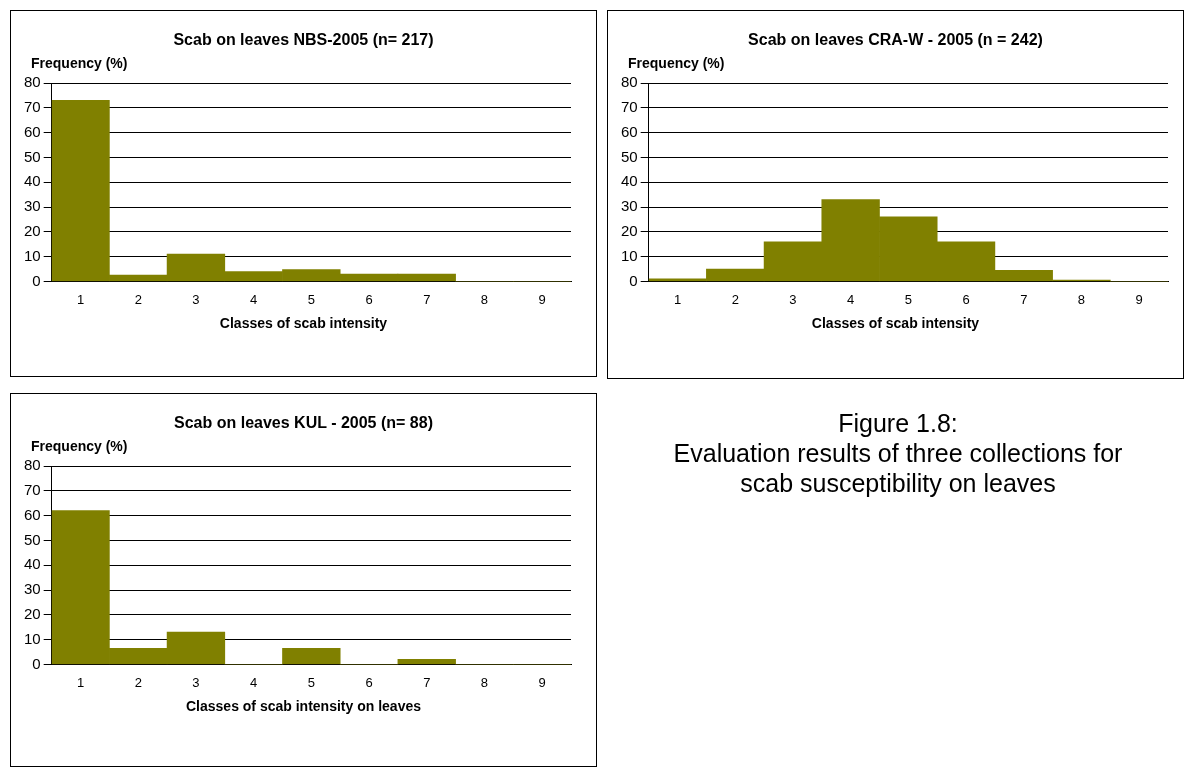  What do you see at coordinates (898, 423) in the screenshot?
I see `text: Figure 1.8:` at bounding box center [898, 423].